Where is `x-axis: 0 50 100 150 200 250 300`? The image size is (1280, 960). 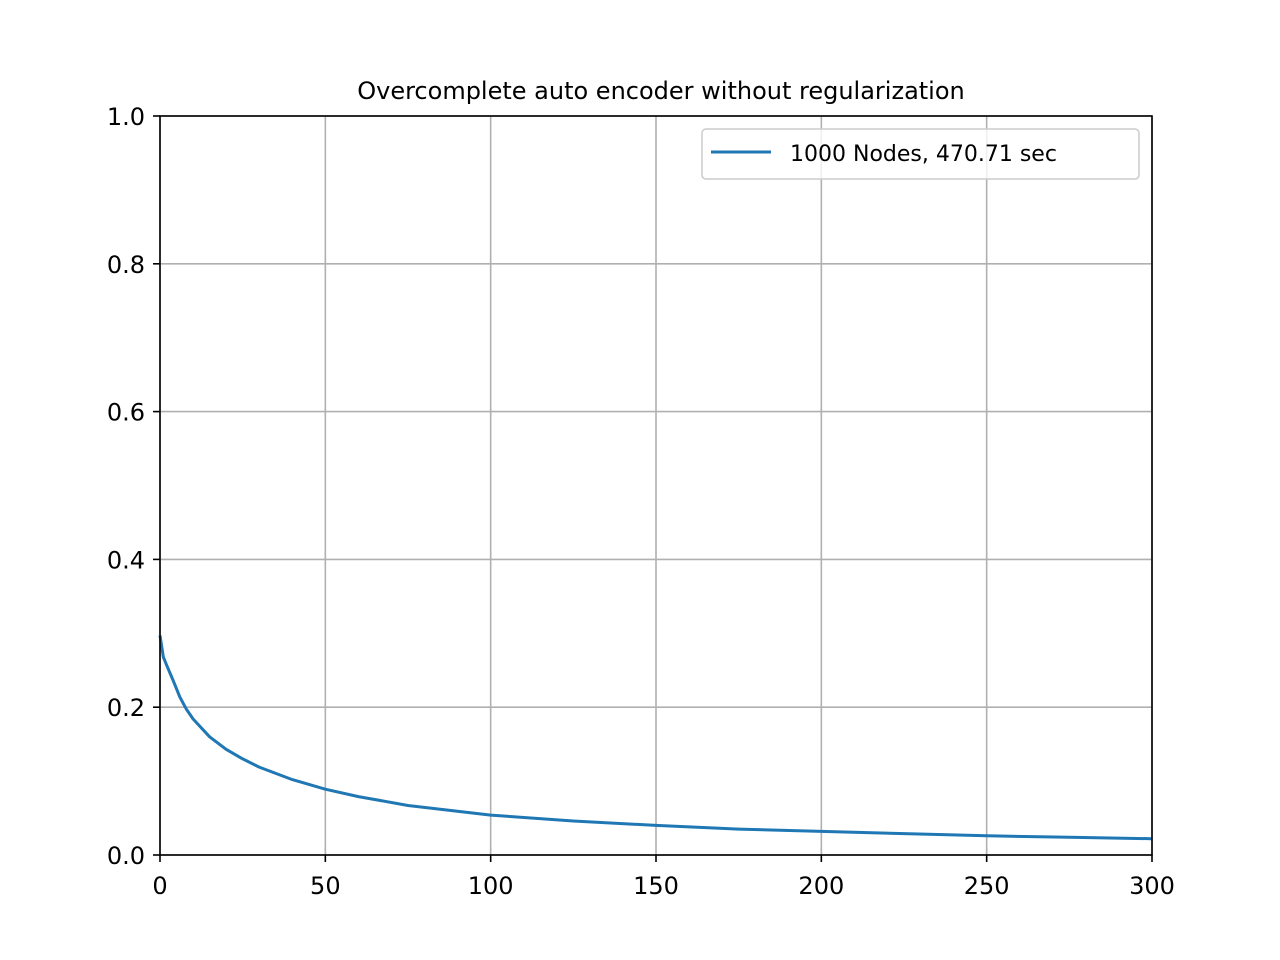 x-axis: 0 50 100 150 200 250 300 is located at coordinates (663, 877).